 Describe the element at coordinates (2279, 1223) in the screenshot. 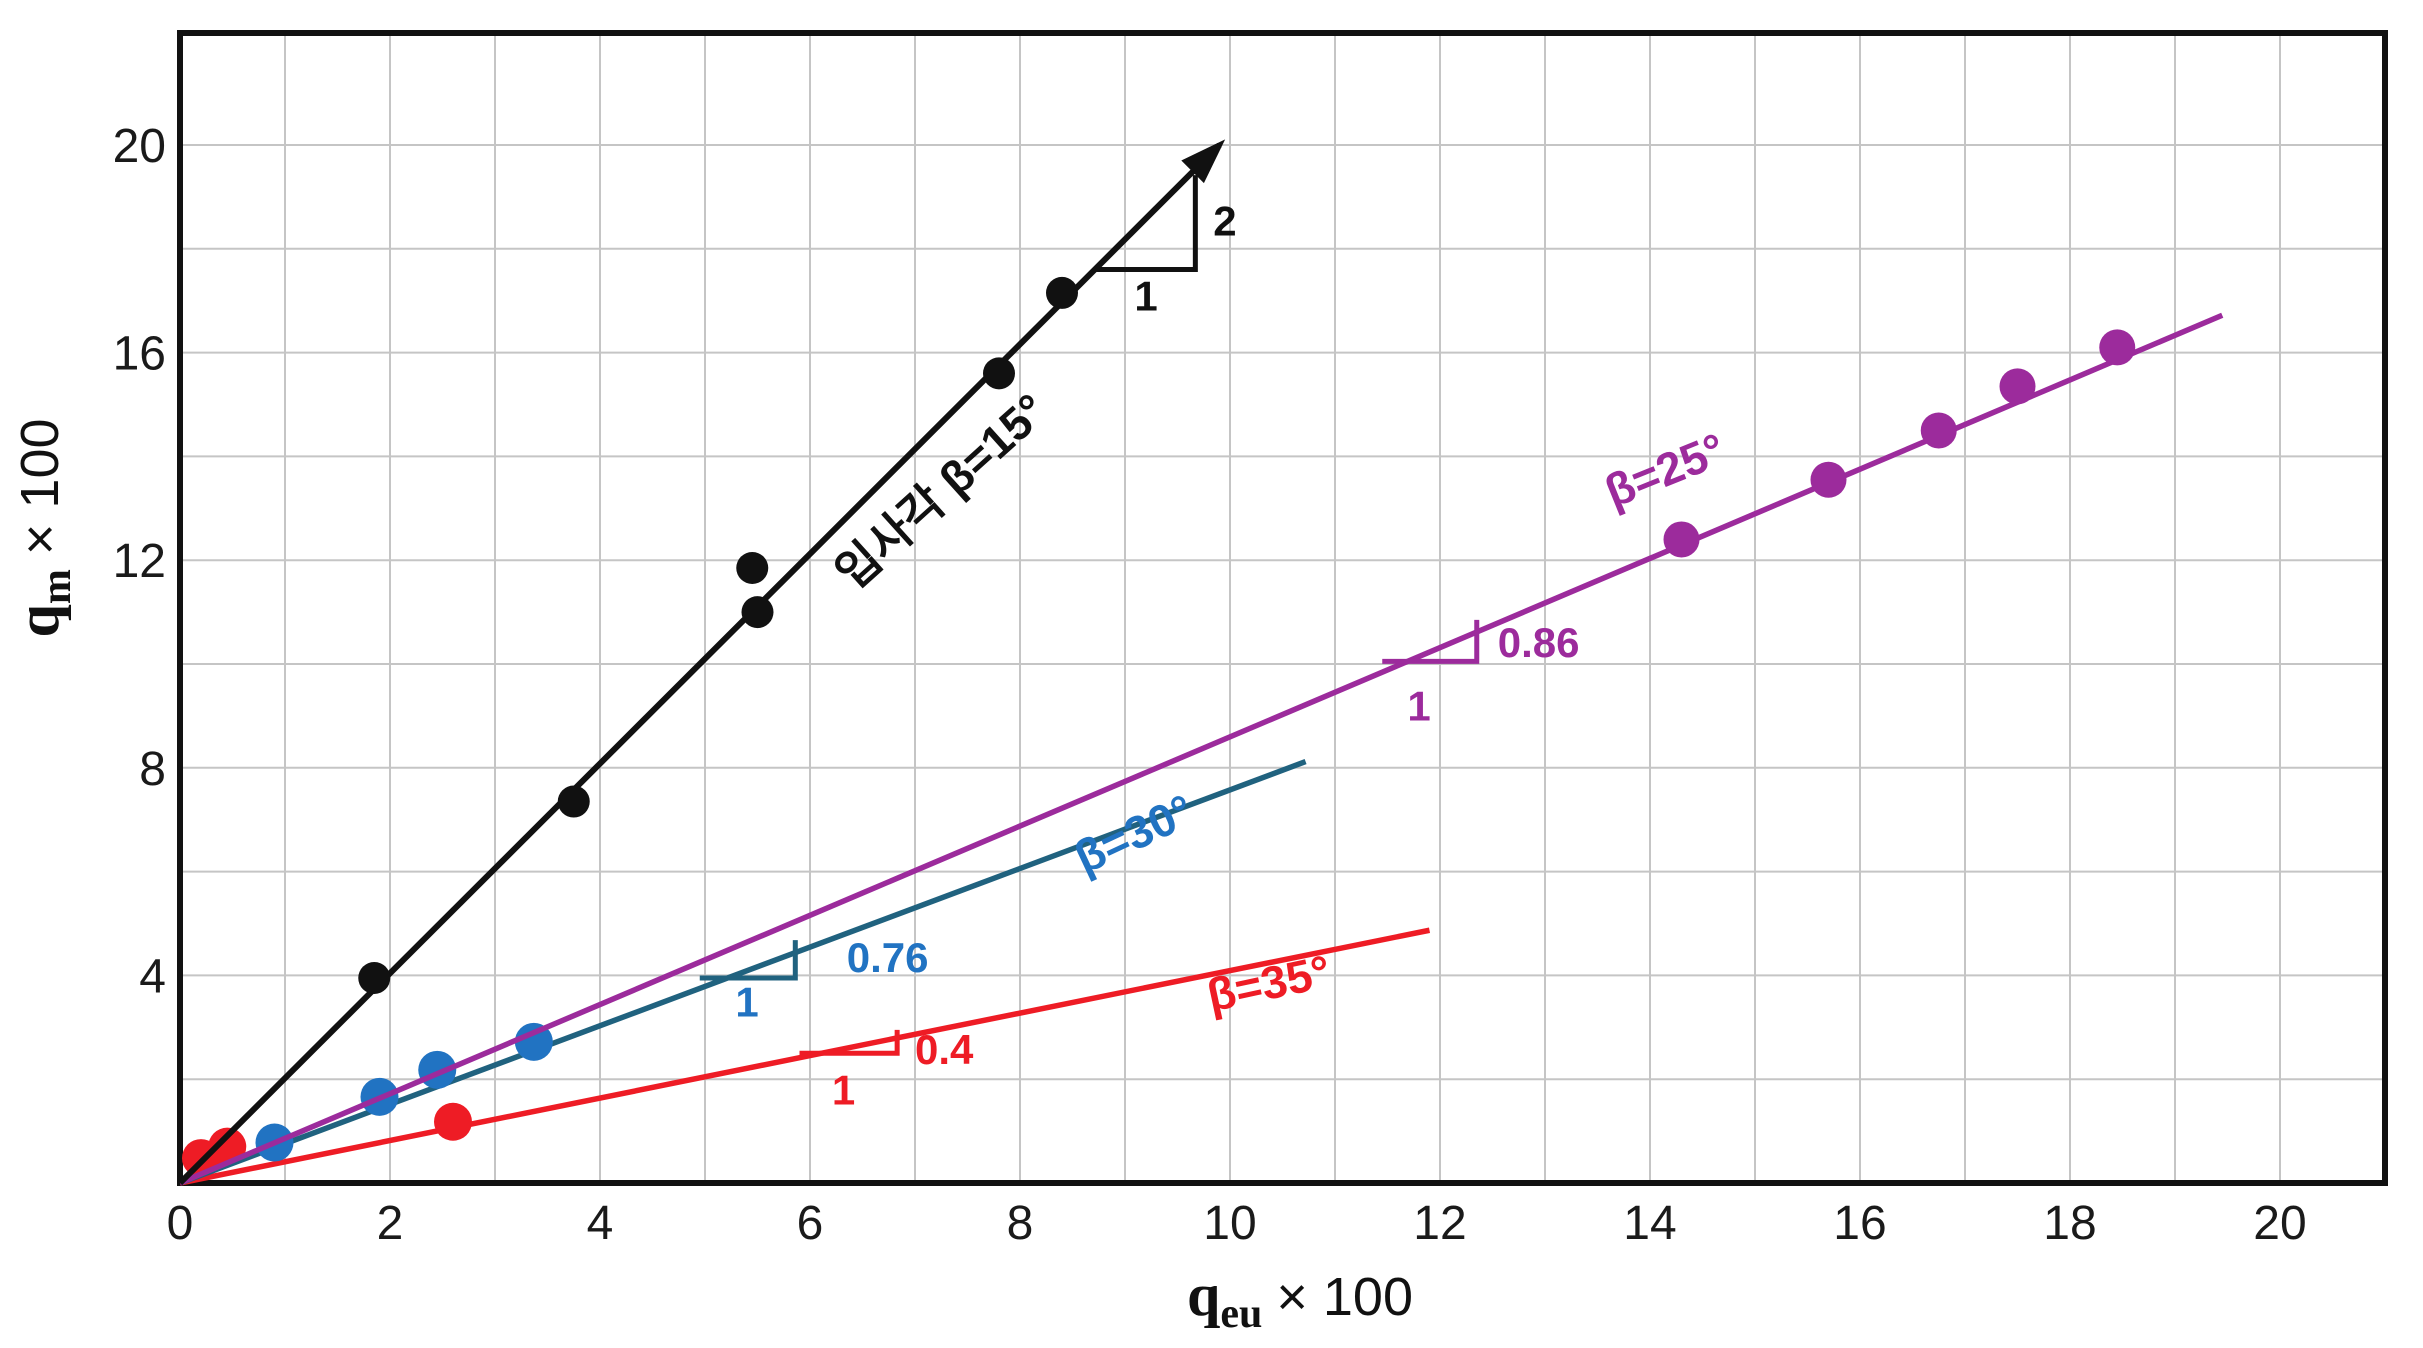

I see `x-tick-label: 20` at that location.